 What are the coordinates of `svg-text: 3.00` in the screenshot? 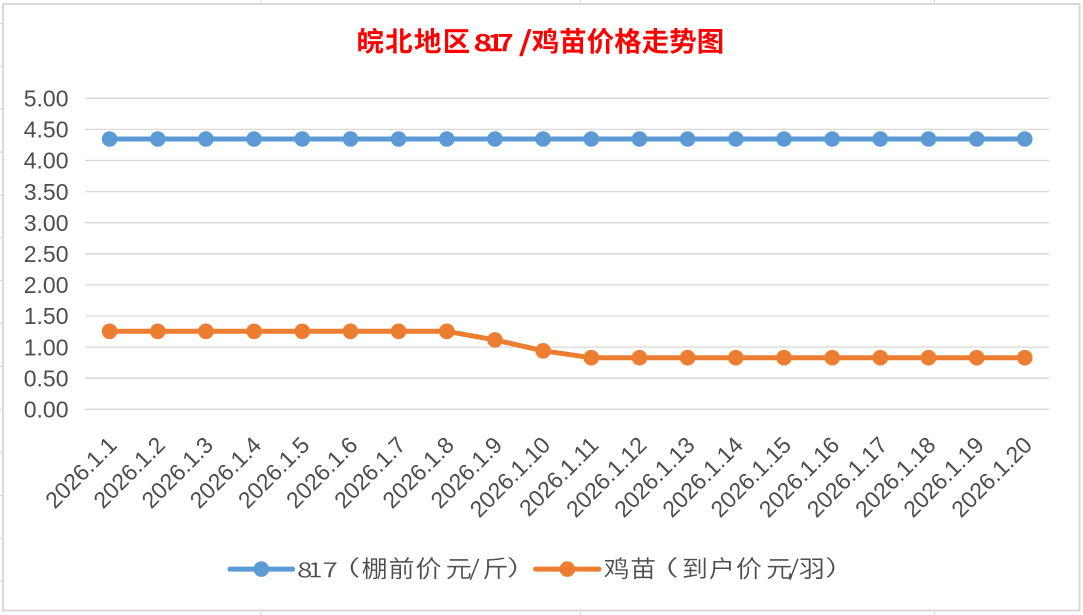 It's located at (46, 223).